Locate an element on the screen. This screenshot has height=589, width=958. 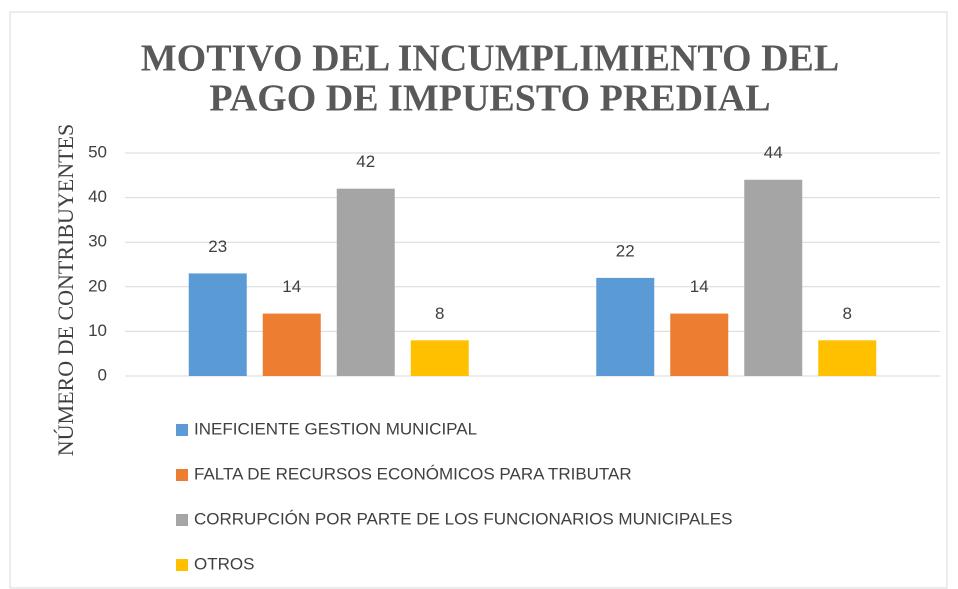
data-label: 23 is located at coordinates (217, 246).